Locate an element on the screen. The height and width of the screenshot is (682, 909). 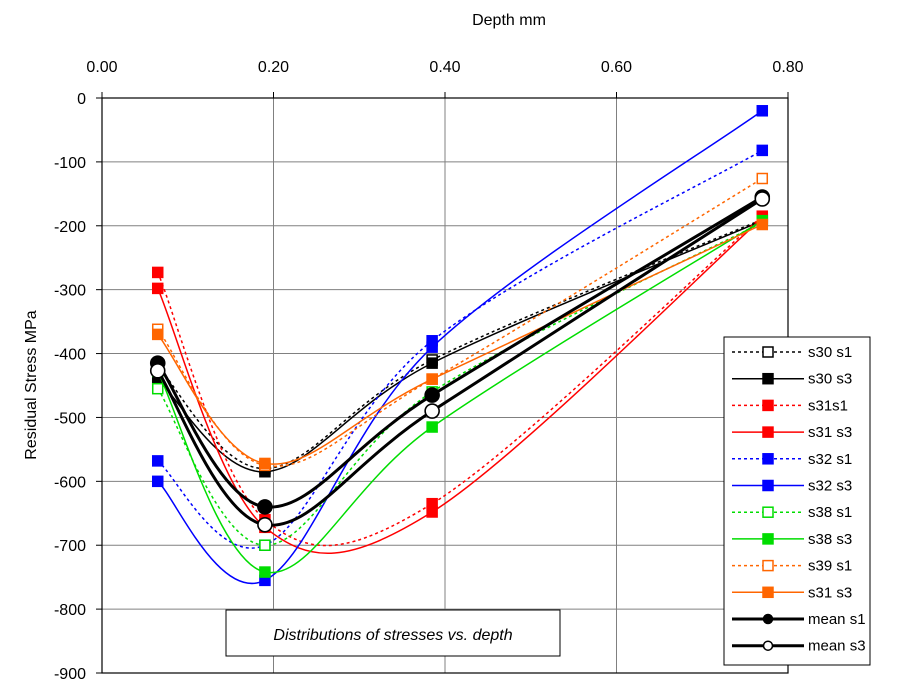
legend-item: s32 s1 is located at coordinates (792, 459).